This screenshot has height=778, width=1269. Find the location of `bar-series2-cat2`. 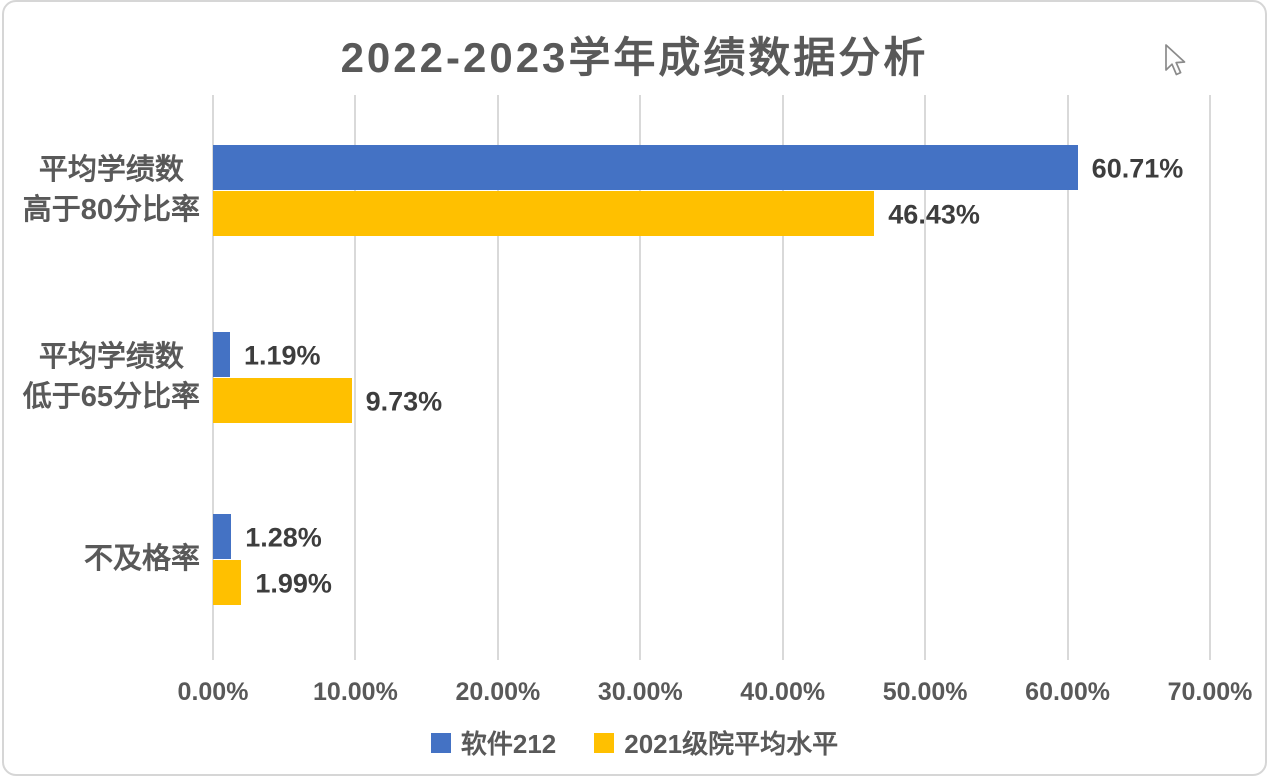

bar-series2-cat2 is located at coordinates (282, 400).